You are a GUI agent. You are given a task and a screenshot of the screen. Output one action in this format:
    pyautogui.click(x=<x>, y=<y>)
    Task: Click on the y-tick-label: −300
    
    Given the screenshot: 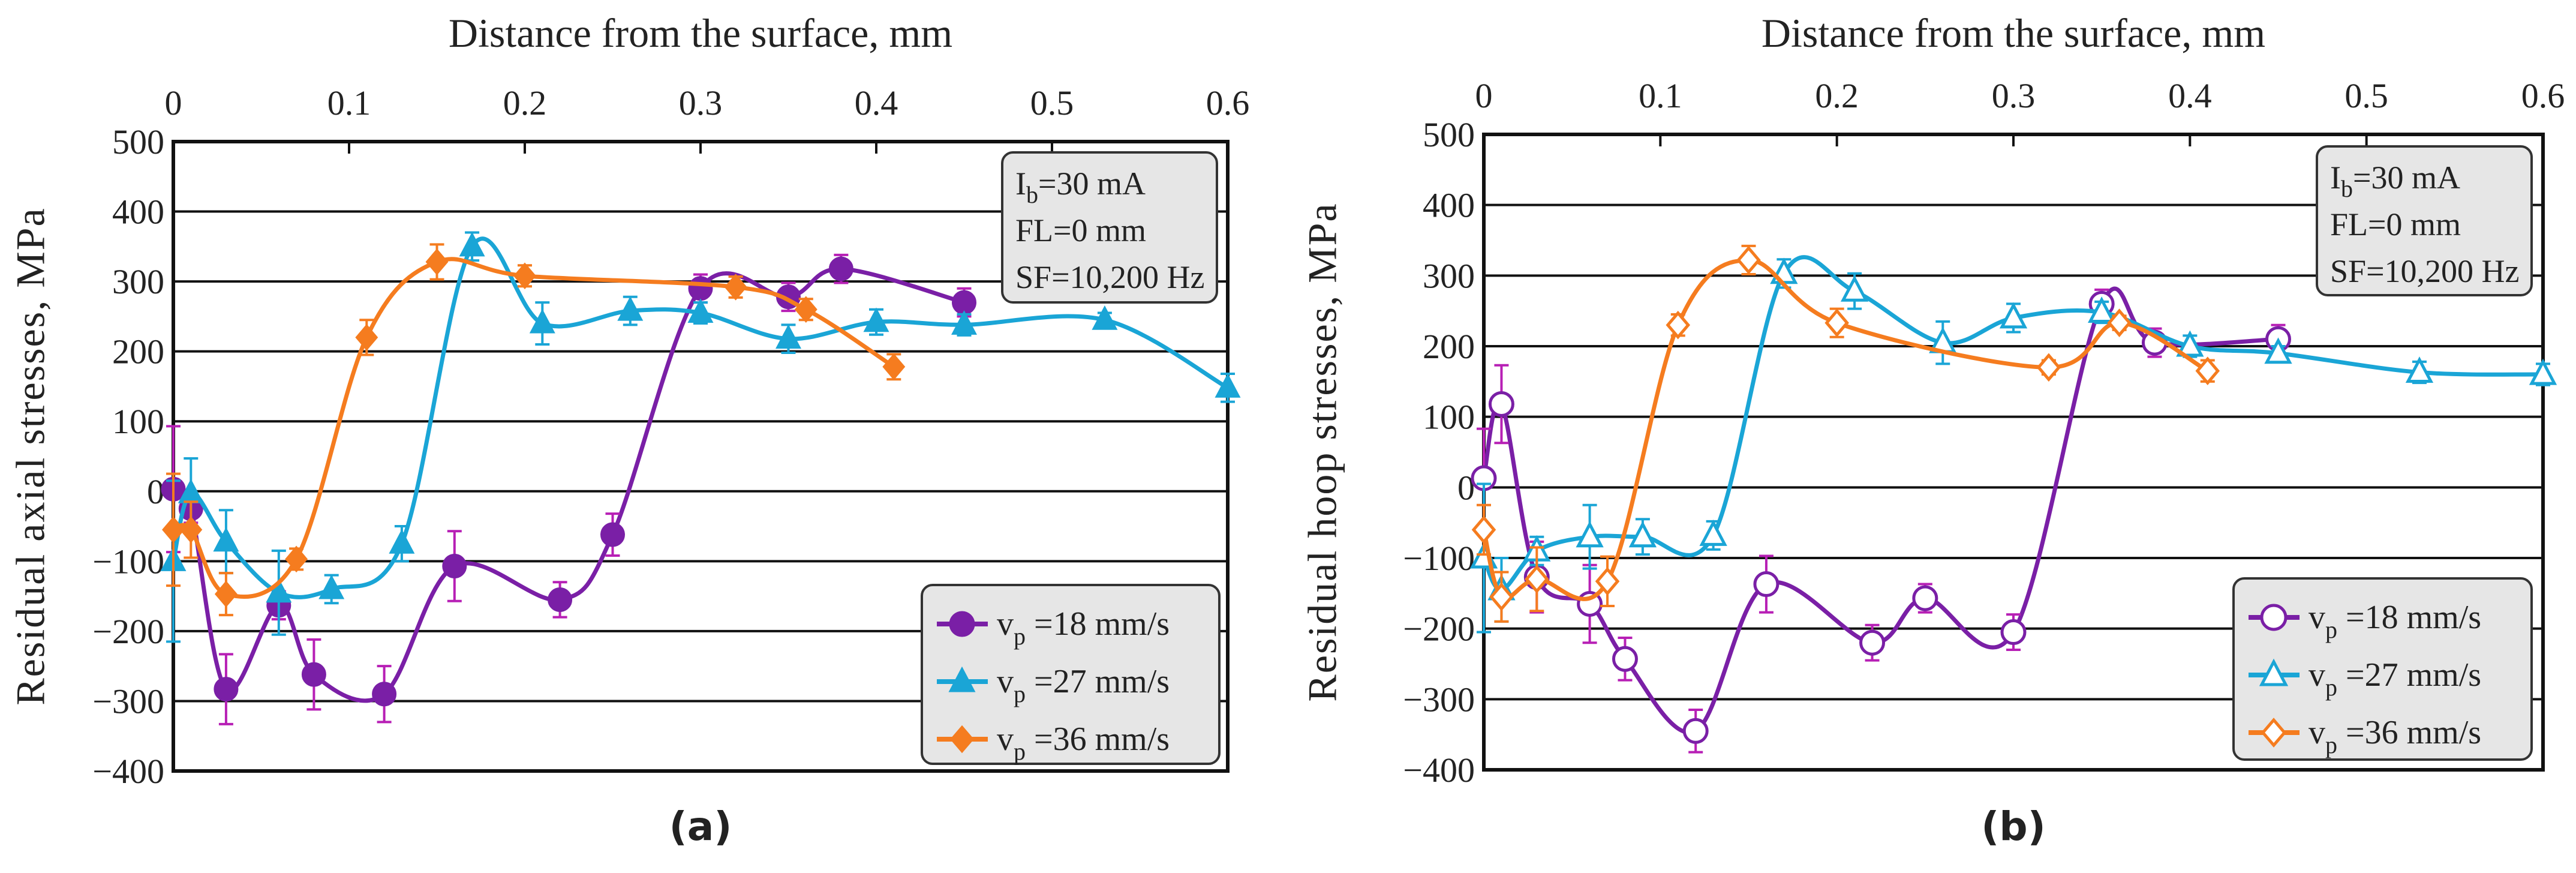 What is the action you would take?
    pyautogui.click(x=1439, y=700)
    